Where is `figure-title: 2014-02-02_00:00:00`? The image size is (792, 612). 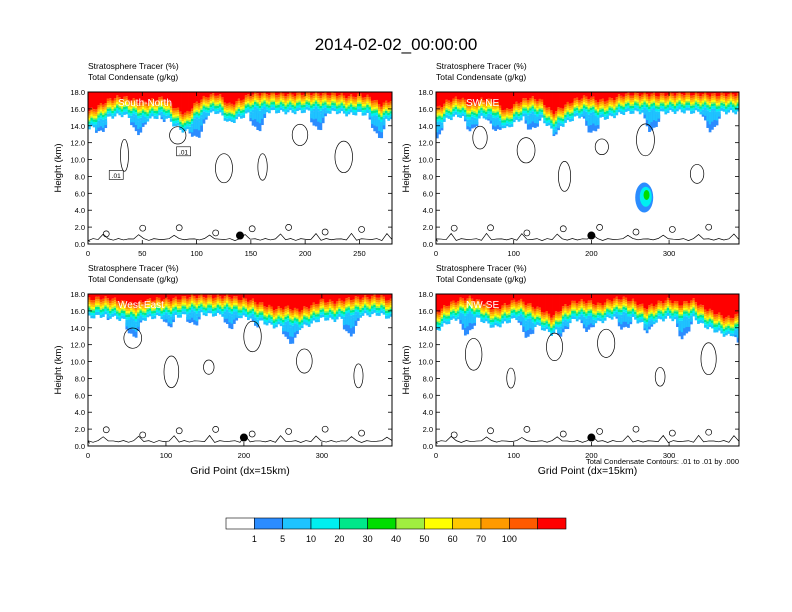
figure-title: 2014-02-02_00:00:00 is located at coordinates (396, 44).